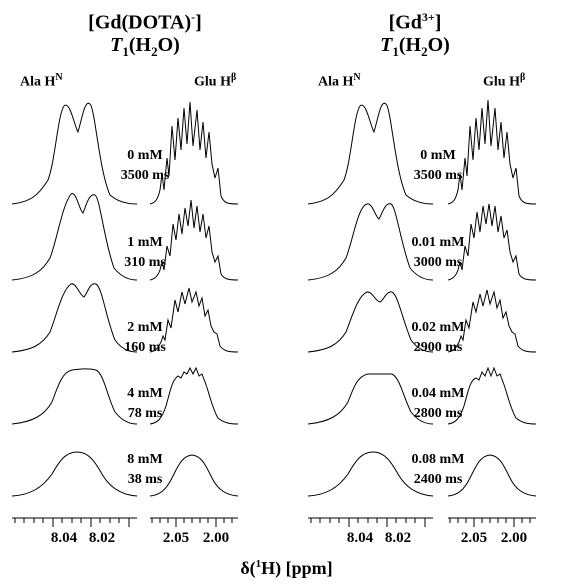 Image resolution: width=573 pixels, height=585 pixels. Describe the element at coordinates (102, 538) in the screenshot. I see `tick-label-left-ala-1: 8.02` at that location.